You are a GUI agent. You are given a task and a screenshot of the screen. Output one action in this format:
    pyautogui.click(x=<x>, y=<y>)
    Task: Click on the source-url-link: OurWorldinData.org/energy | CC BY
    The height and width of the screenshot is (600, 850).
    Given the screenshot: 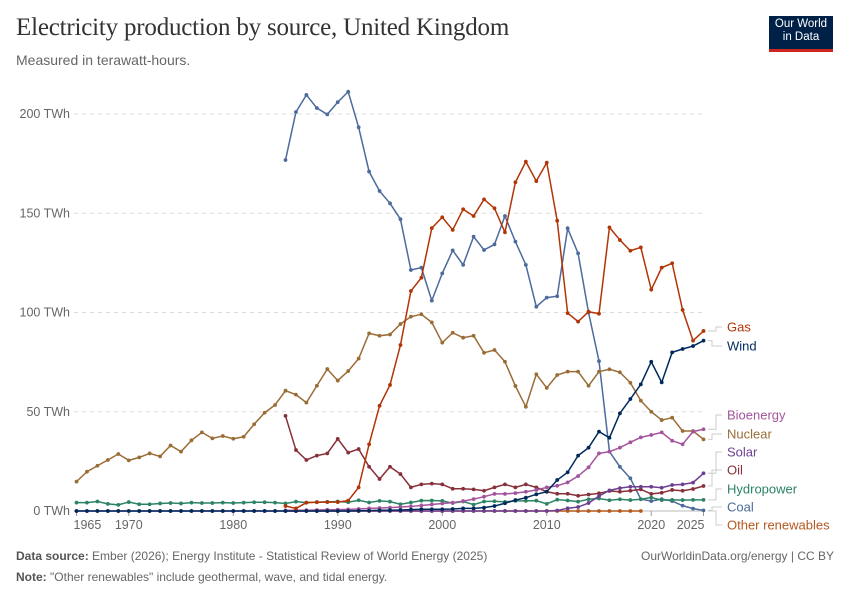 What is the action you would take?
    pyautogui.click(x=737, y=556)
    